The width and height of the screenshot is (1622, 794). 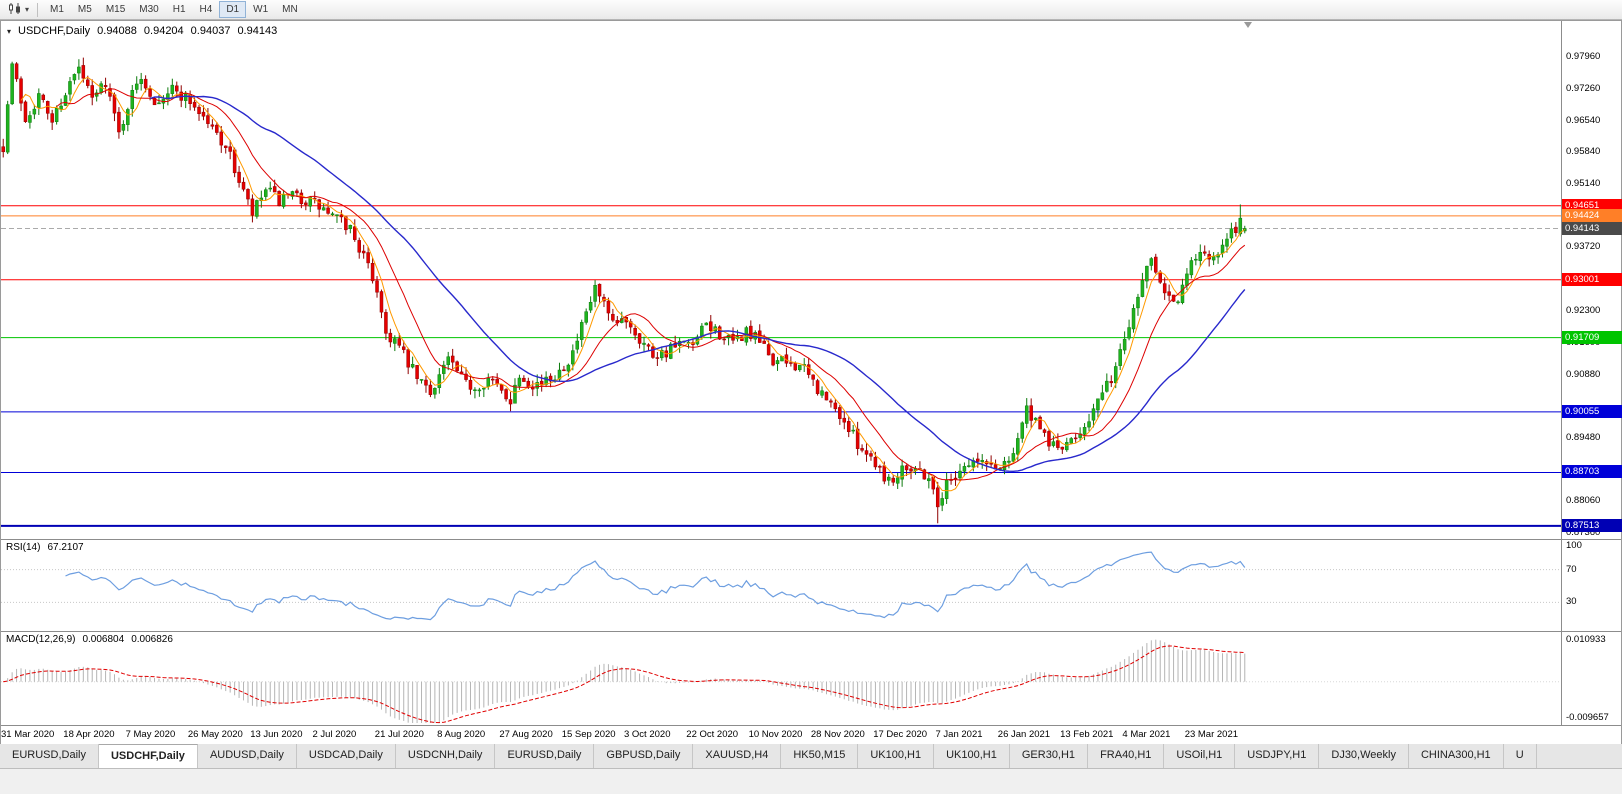 What do you see at coordinates (1126, 756) in the screenshot?
I see `chart-tab-fra40-h1: FRA40,H1` at bounding box center [1126, 756].